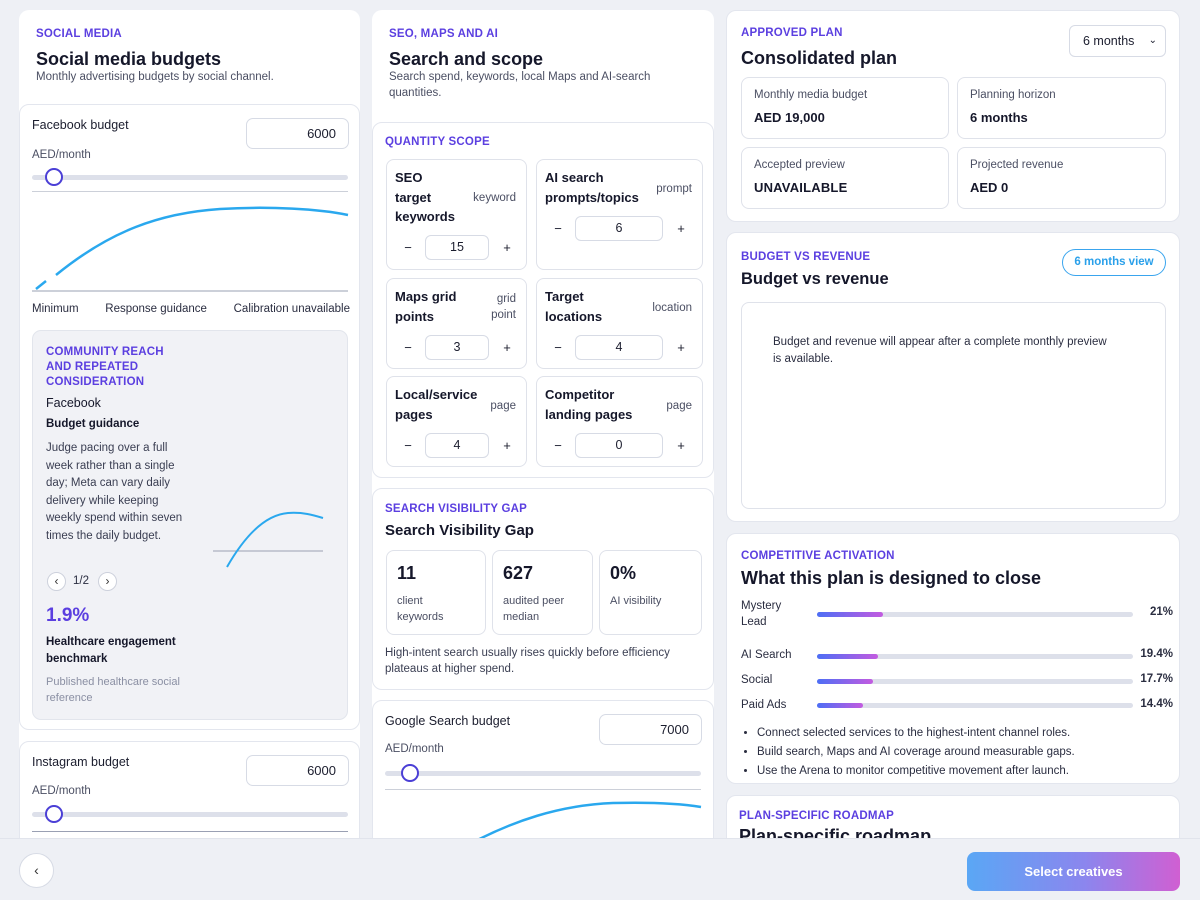 The image size is (1200, 900). Describe the element at coordinates (54, 814) in the screenshot. I see `instagram-budget-slider-thumb` at that location.